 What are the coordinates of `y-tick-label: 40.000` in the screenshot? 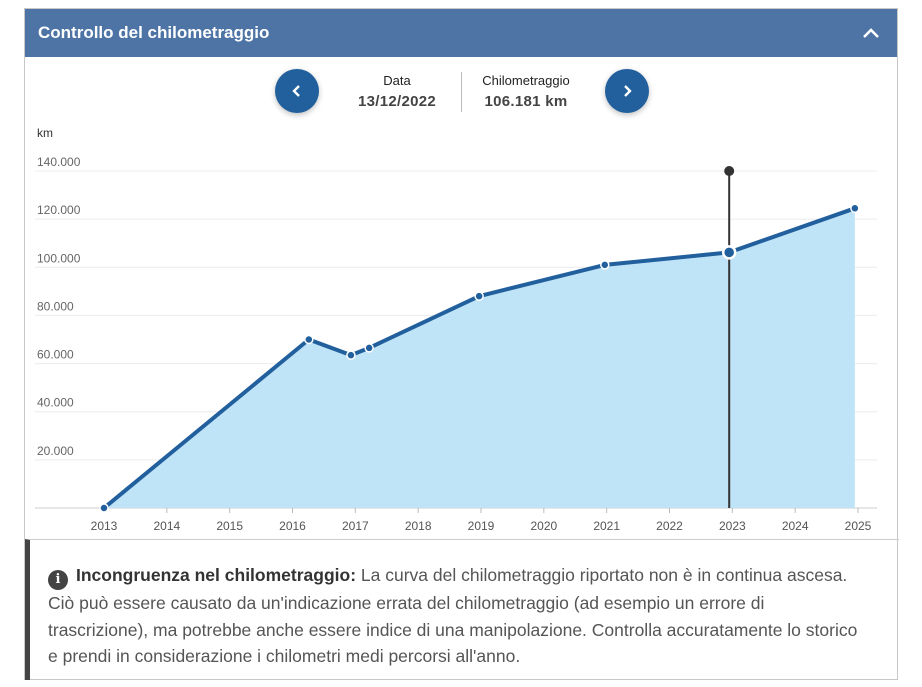 It's located at (55, 403).